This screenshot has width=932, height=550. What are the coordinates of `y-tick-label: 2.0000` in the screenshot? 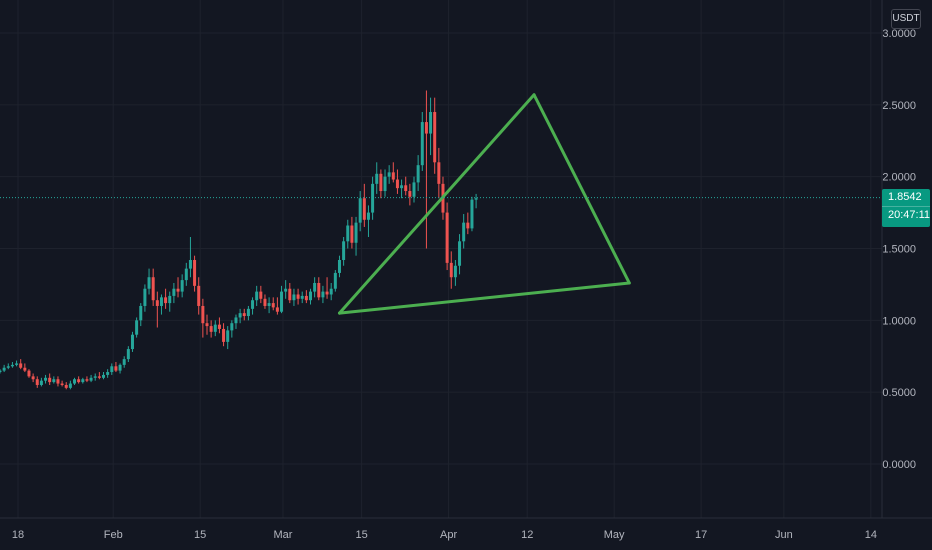 It's located at (899, 178).